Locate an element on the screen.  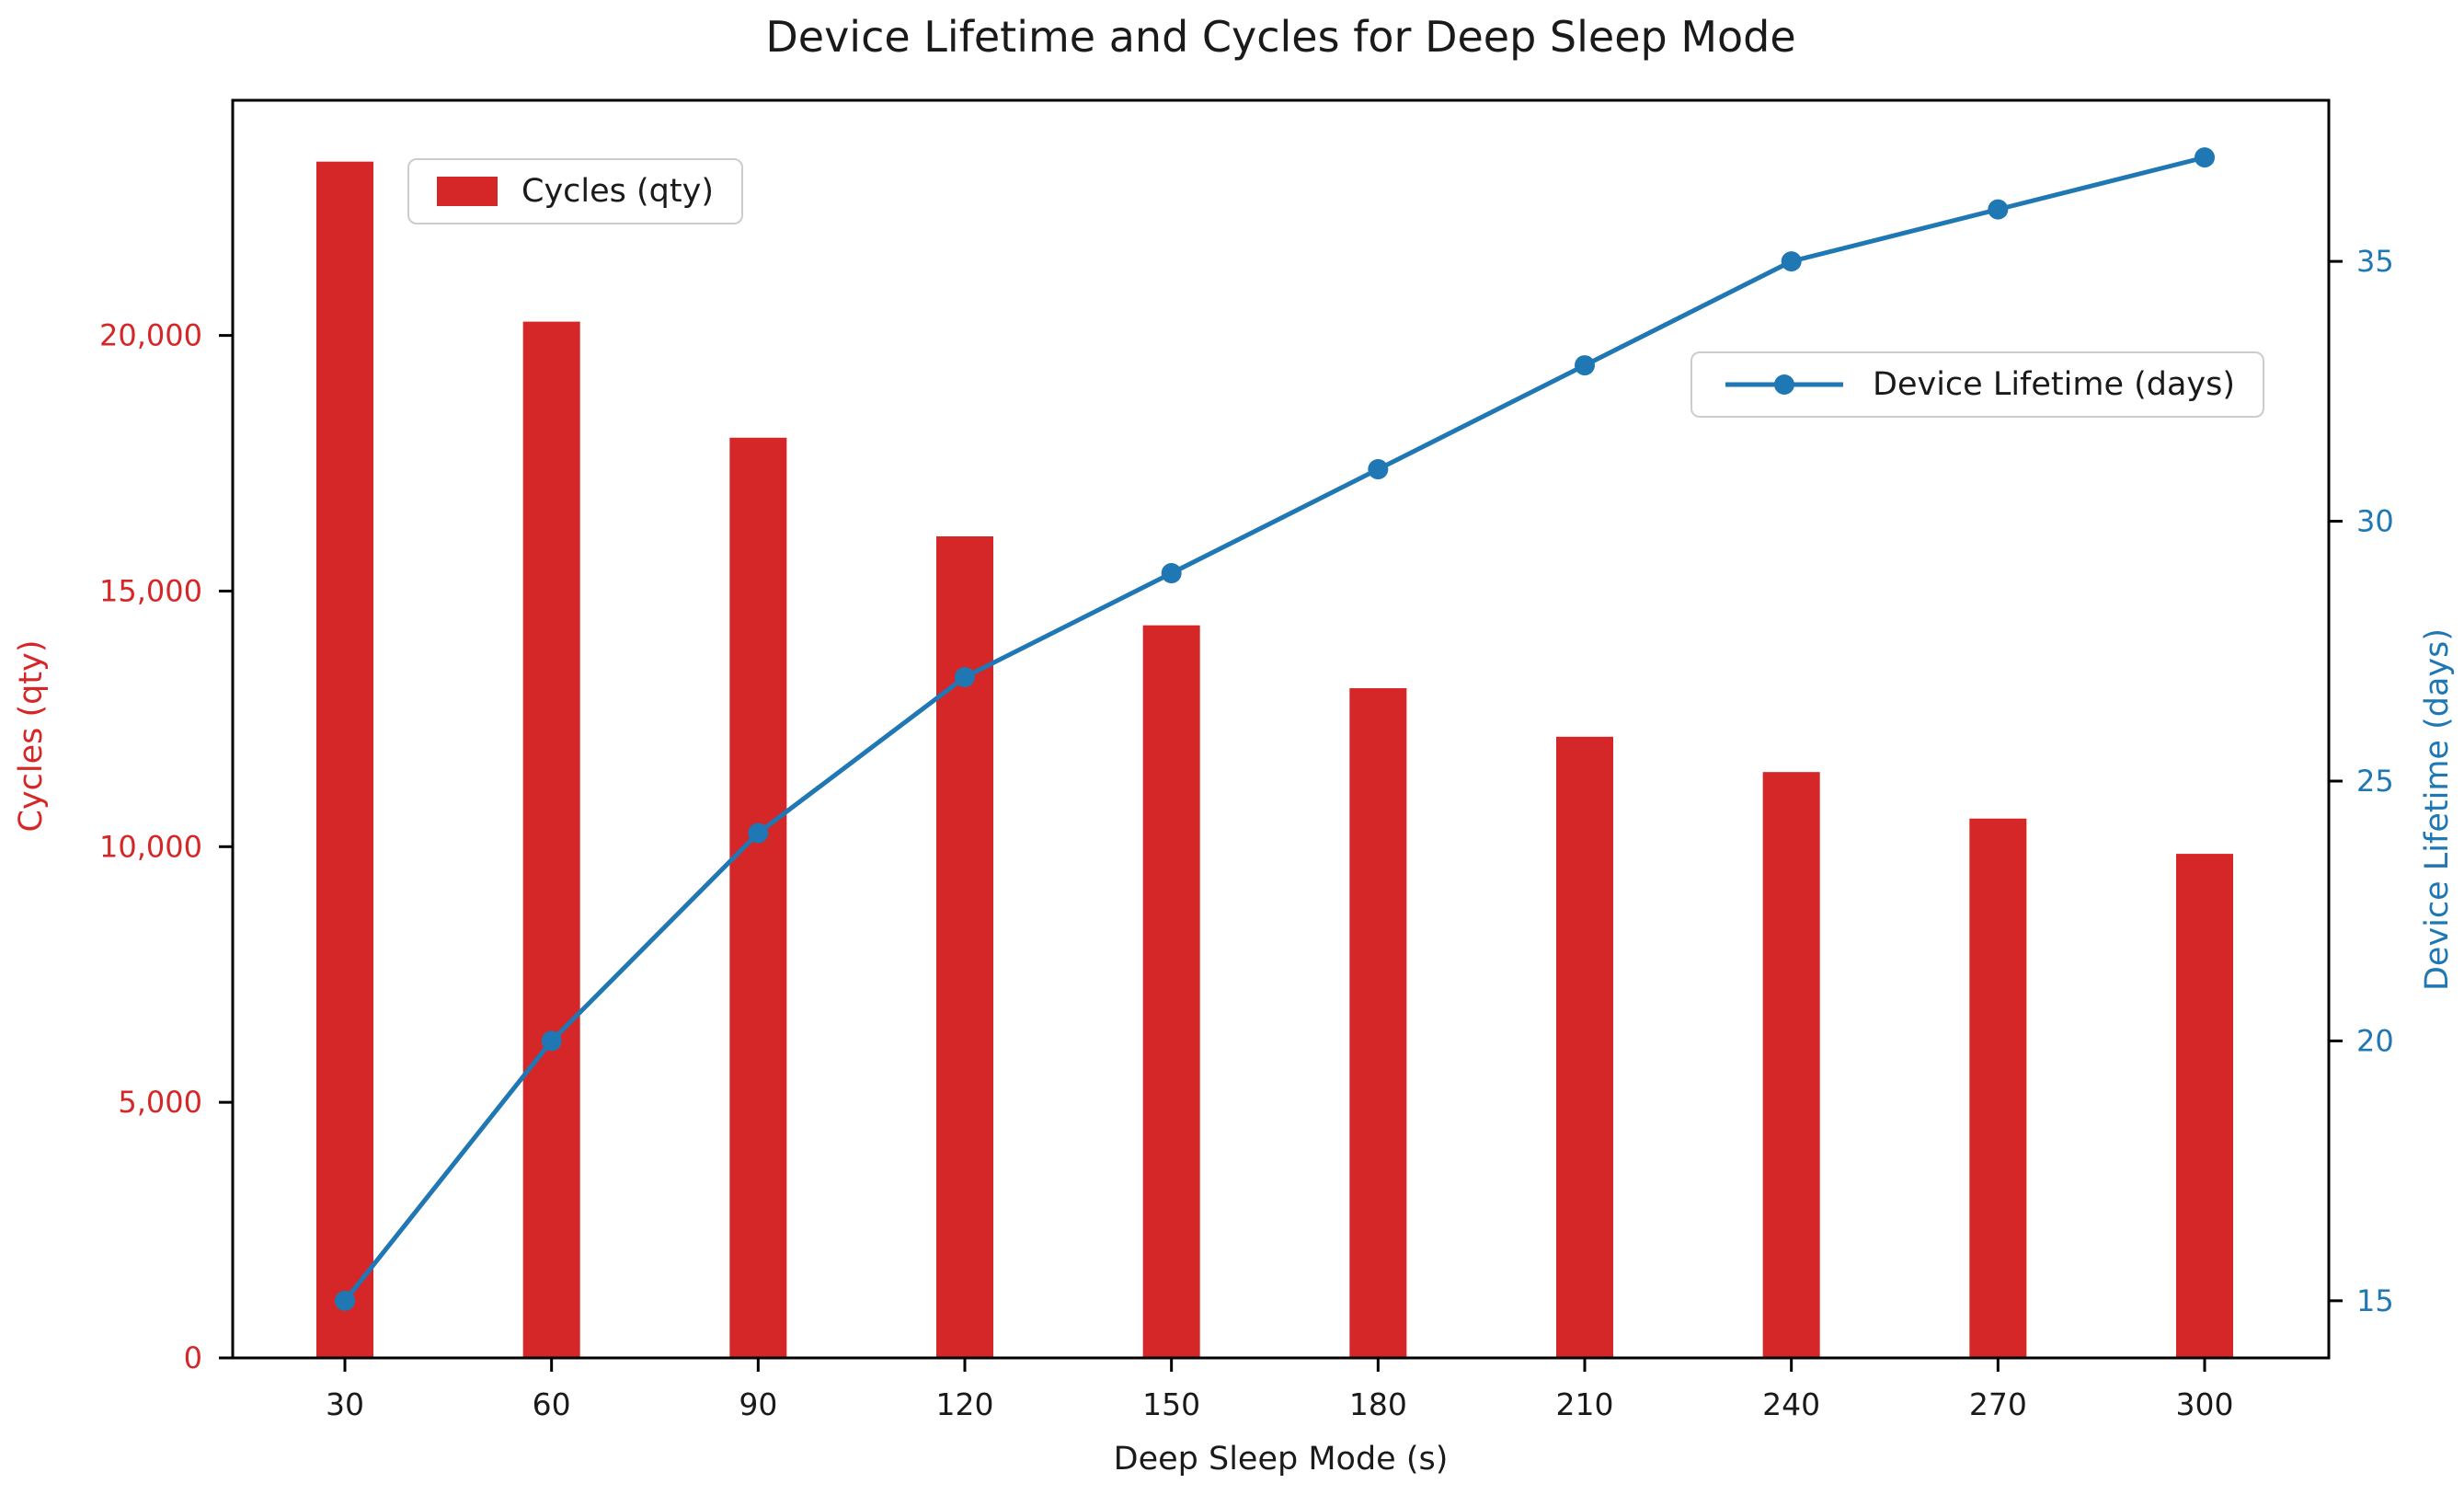
right-y-tick-label: 20 is located at coordinates (2375, 1040).